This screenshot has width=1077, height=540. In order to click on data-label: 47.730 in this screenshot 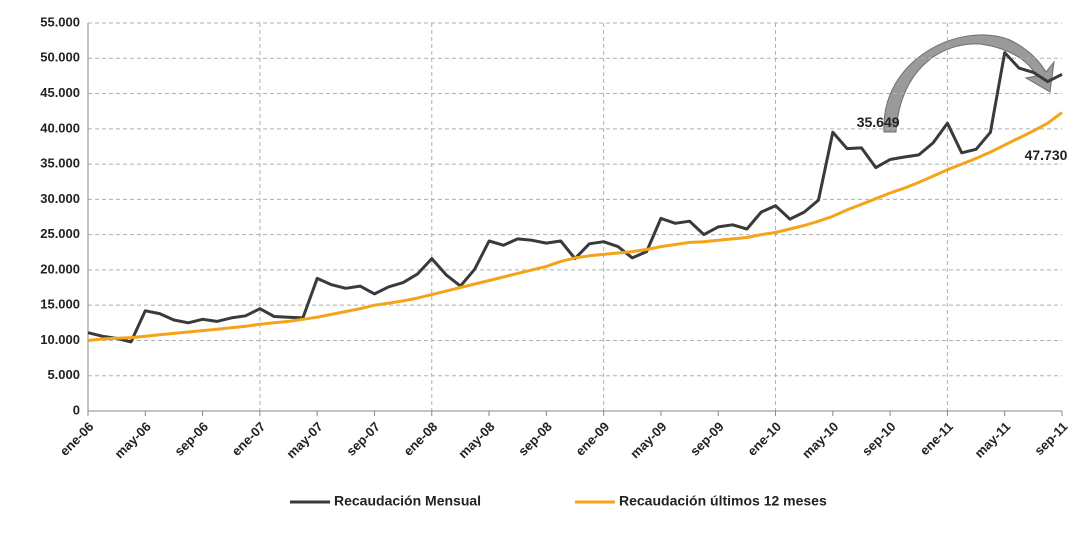, I will do `click(1046, 155)`.